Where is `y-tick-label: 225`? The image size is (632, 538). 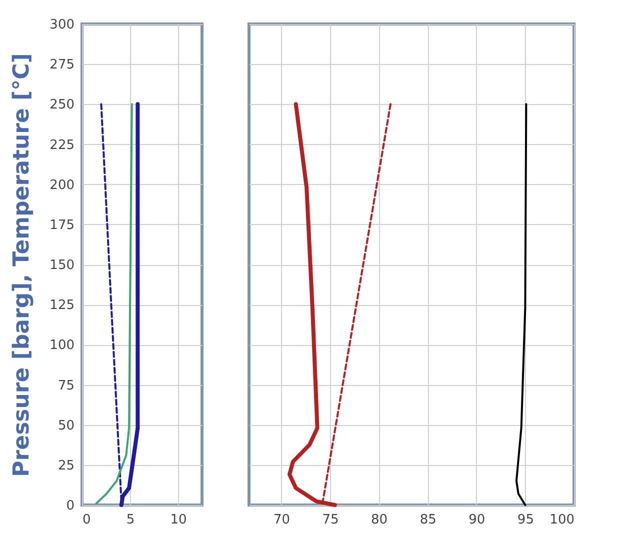 y-tick-label: 225 is located at coordinates (62, 145).